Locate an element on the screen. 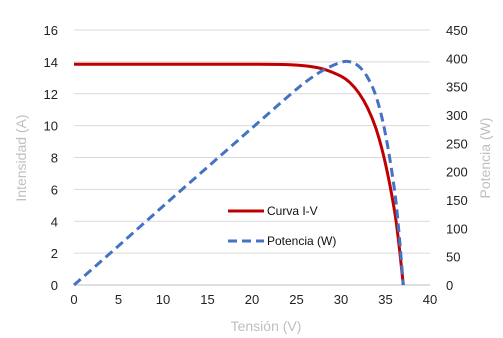 Image resolution: width=503 pixels, height=338 pixels. y2-tick-label: 400 is located at coordinates (457, 58).